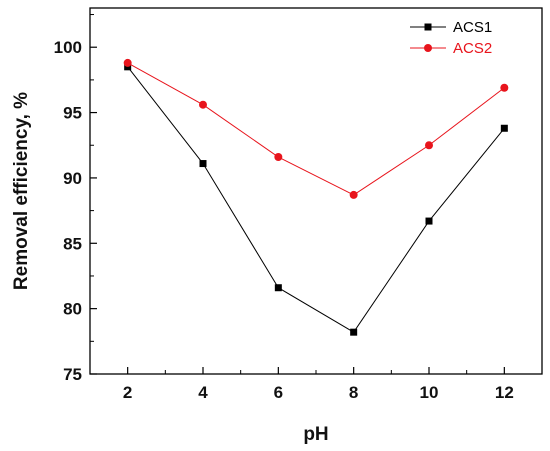  Describe the element at coordinates (72, 309) in the screenshot. I see `y-tick-label: 80` at that location.